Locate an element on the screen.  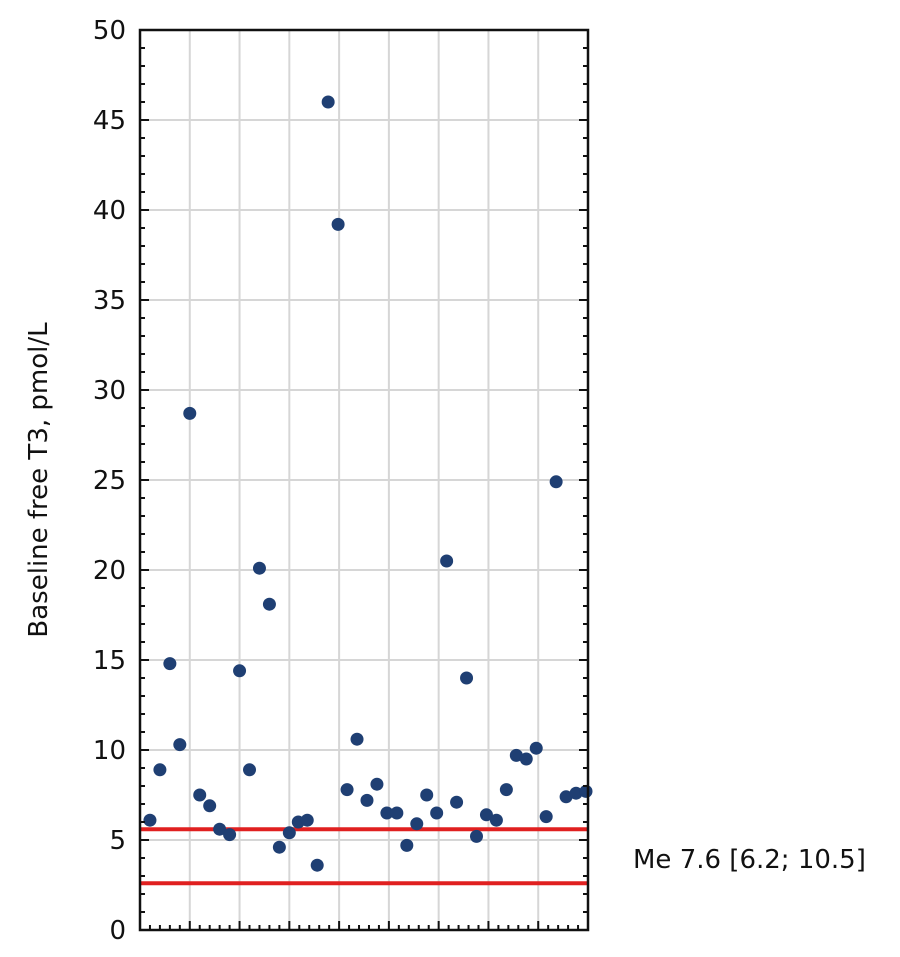
y-tick-label: 35 is located at coordinates (109, 301).